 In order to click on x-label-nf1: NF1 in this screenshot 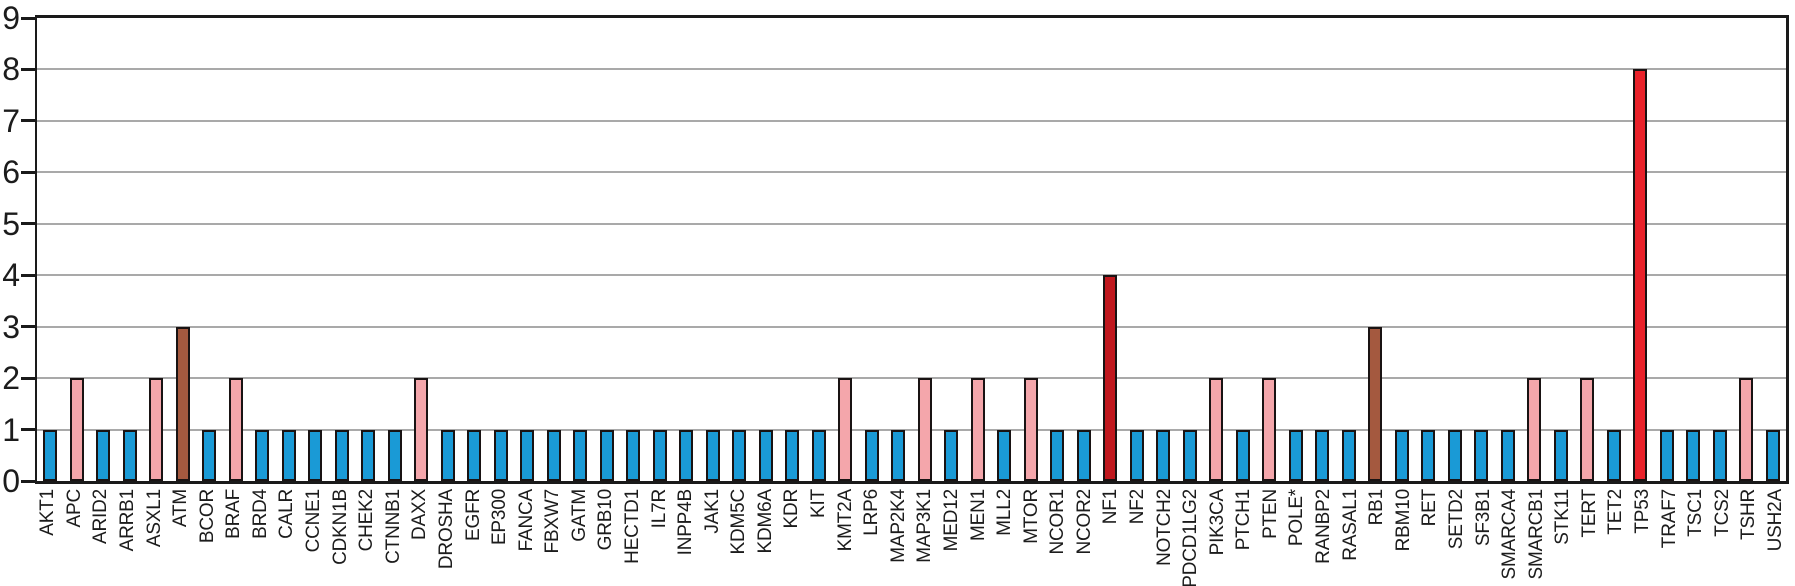, I will do `click(1111, 507)`.